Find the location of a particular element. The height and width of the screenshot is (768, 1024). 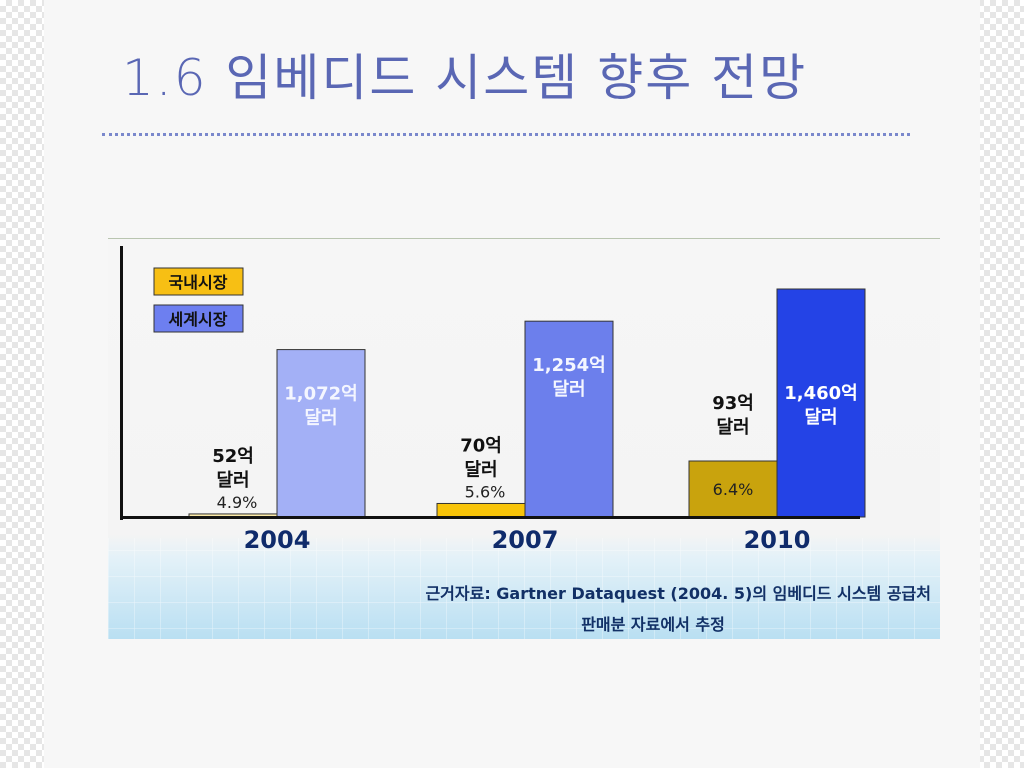

x-tick-2010: 2010 is located at coordinates (777, 540).